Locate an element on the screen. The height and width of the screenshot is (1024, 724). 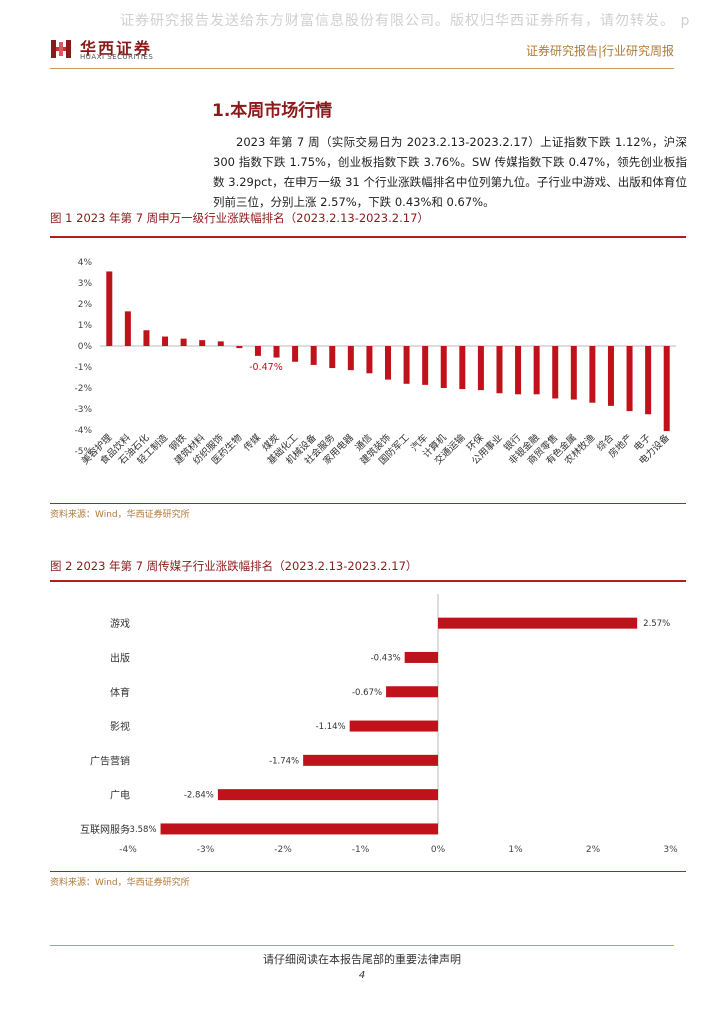
category-label: 影视 is located at coordinates (120, 726).